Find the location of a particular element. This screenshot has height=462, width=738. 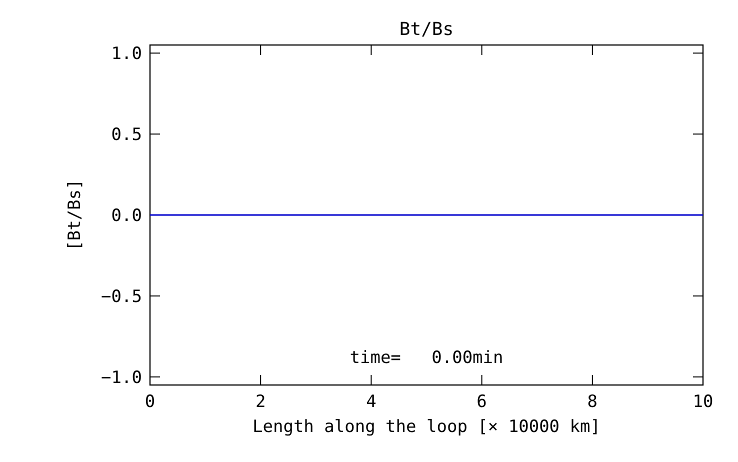

x-tick-label: 2 is located at coordinates (260, 402).